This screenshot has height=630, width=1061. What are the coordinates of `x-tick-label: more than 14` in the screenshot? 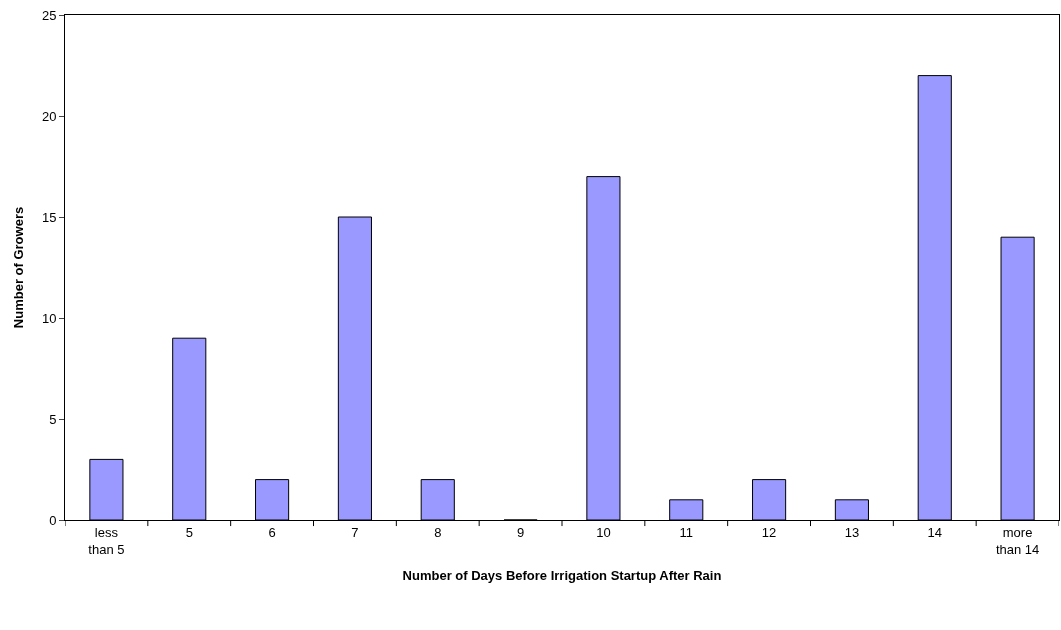 It's located at (1017, 540).